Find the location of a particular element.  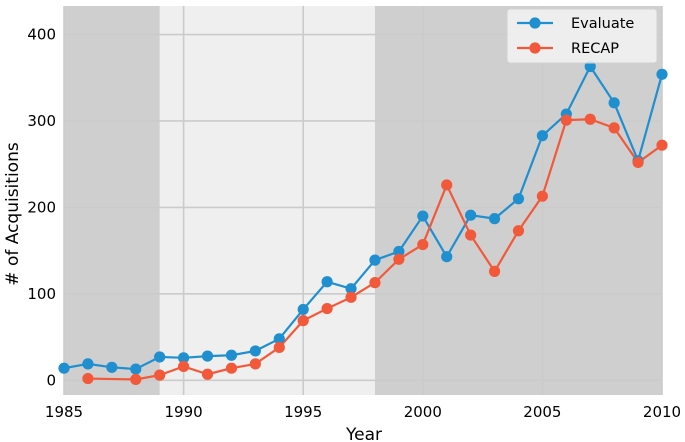

legend-marker-evaluate is located at coordinates (535, 23).